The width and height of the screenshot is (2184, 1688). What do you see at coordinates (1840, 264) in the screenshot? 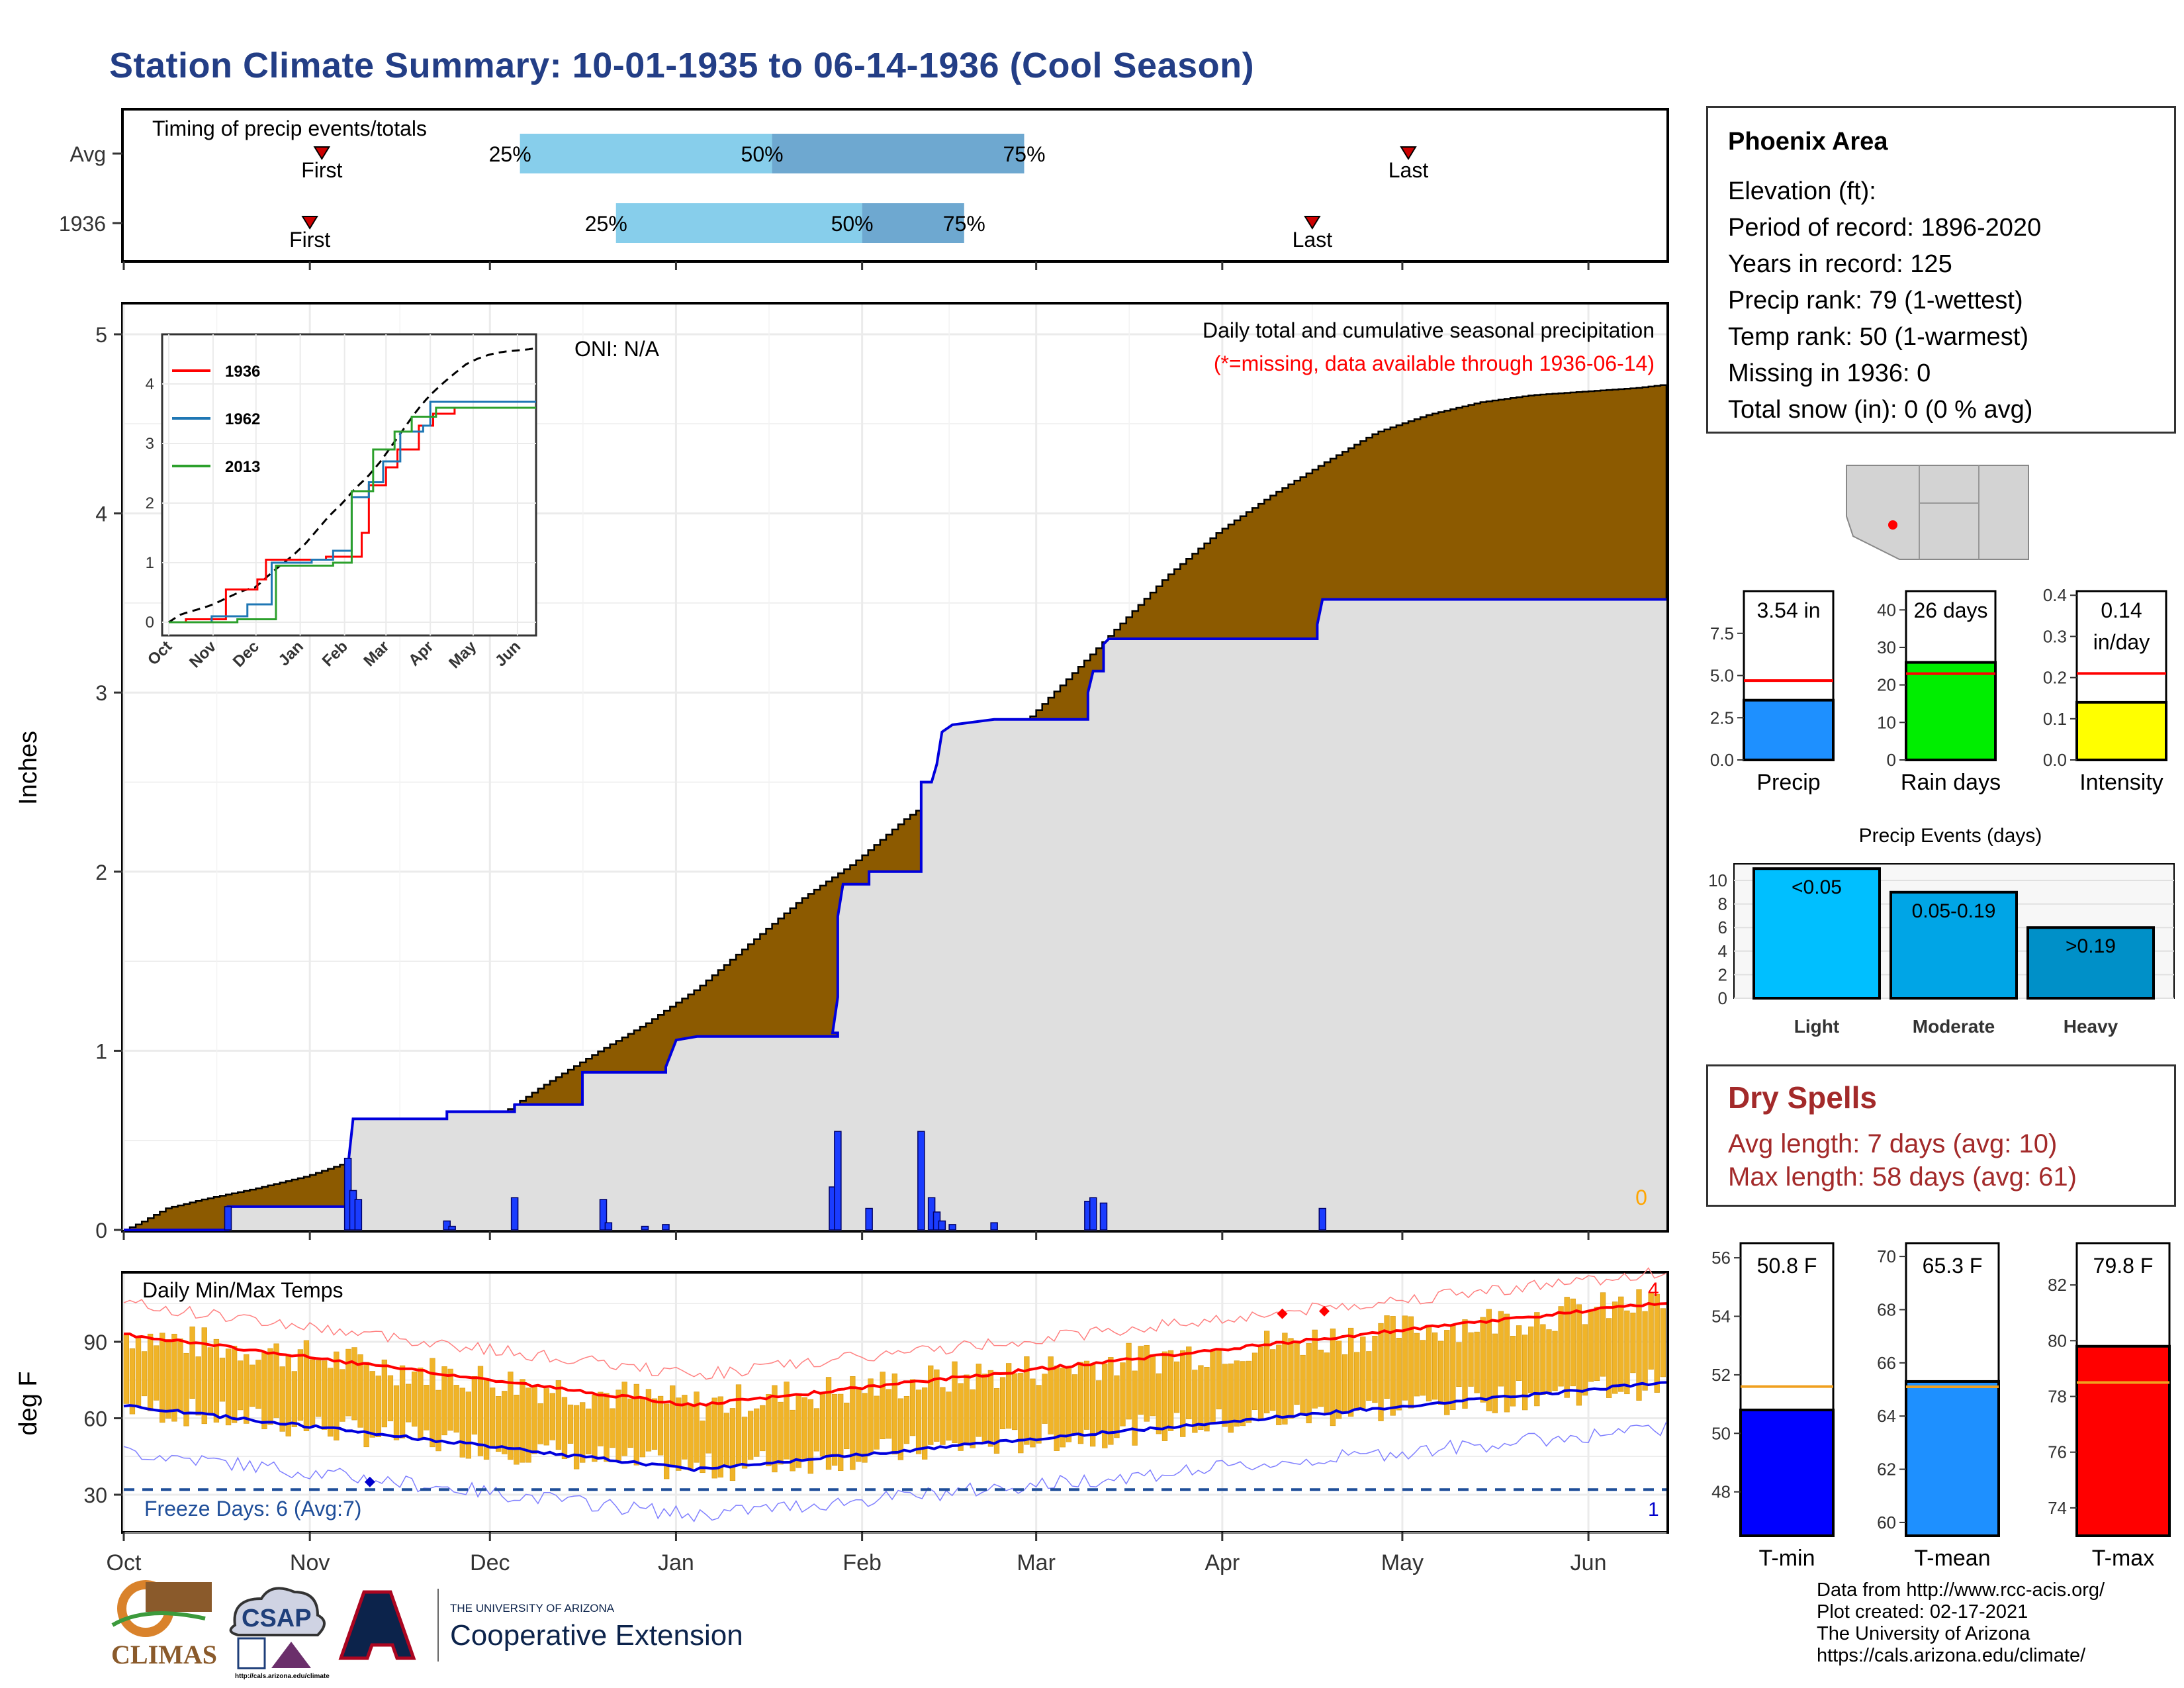
I see `station-line: Years in record: 125` at bounding box center [1840, 264].